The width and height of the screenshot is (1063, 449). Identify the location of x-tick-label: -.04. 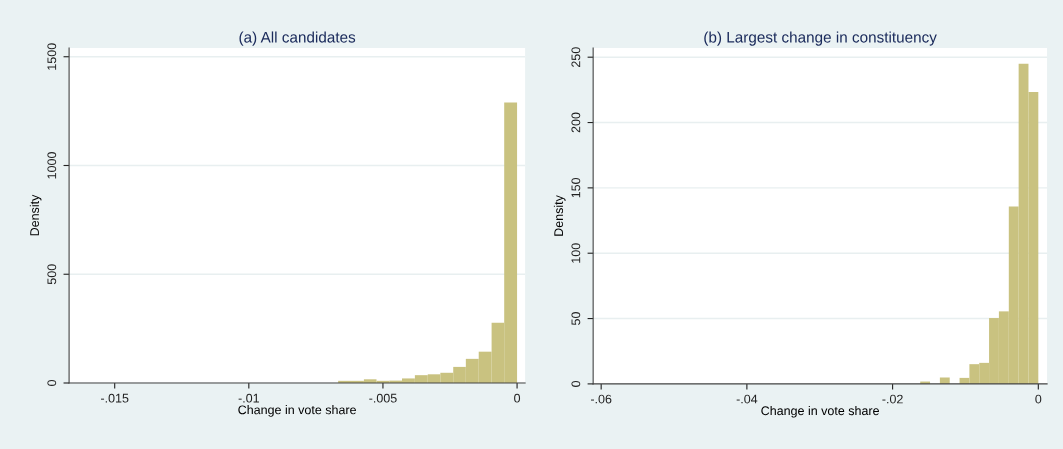
(747, 399).